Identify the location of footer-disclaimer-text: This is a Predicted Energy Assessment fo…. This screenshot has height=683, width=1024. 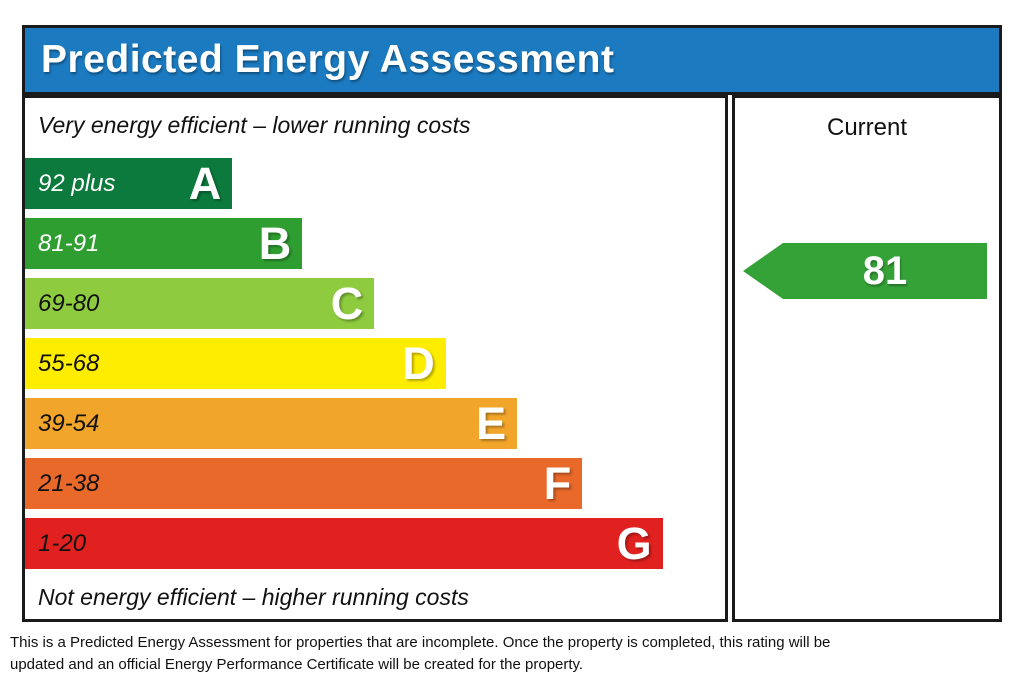
(420, 653).